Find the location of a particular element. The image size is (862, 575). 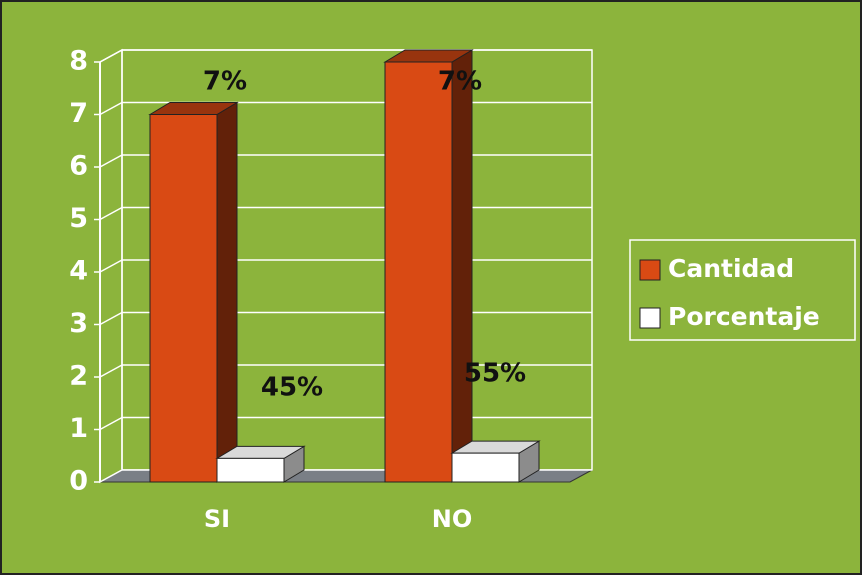

legend-box is located at coordinates (742, 290).